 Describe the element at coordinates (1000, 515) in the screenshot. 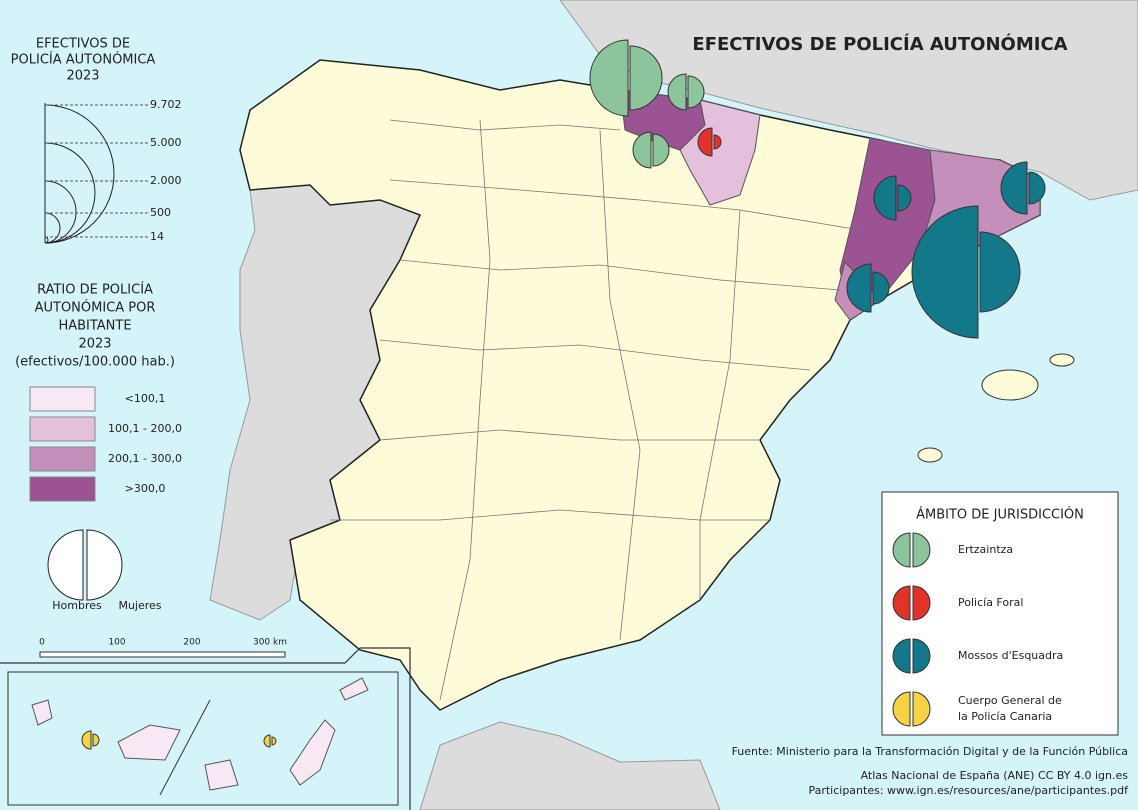

I see `jurisdiction-legend-title: ÁMBITO DE JURISDICCIÓN` at that location.